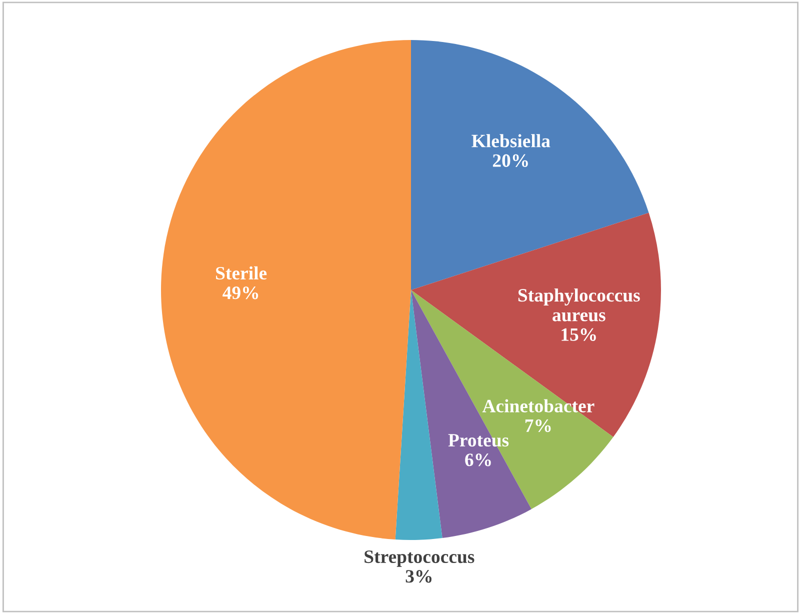 The image size is (801, 614). Describe the element at coordinates (419, 576) in the screenshot. I see `data-label: 3%` at that location.